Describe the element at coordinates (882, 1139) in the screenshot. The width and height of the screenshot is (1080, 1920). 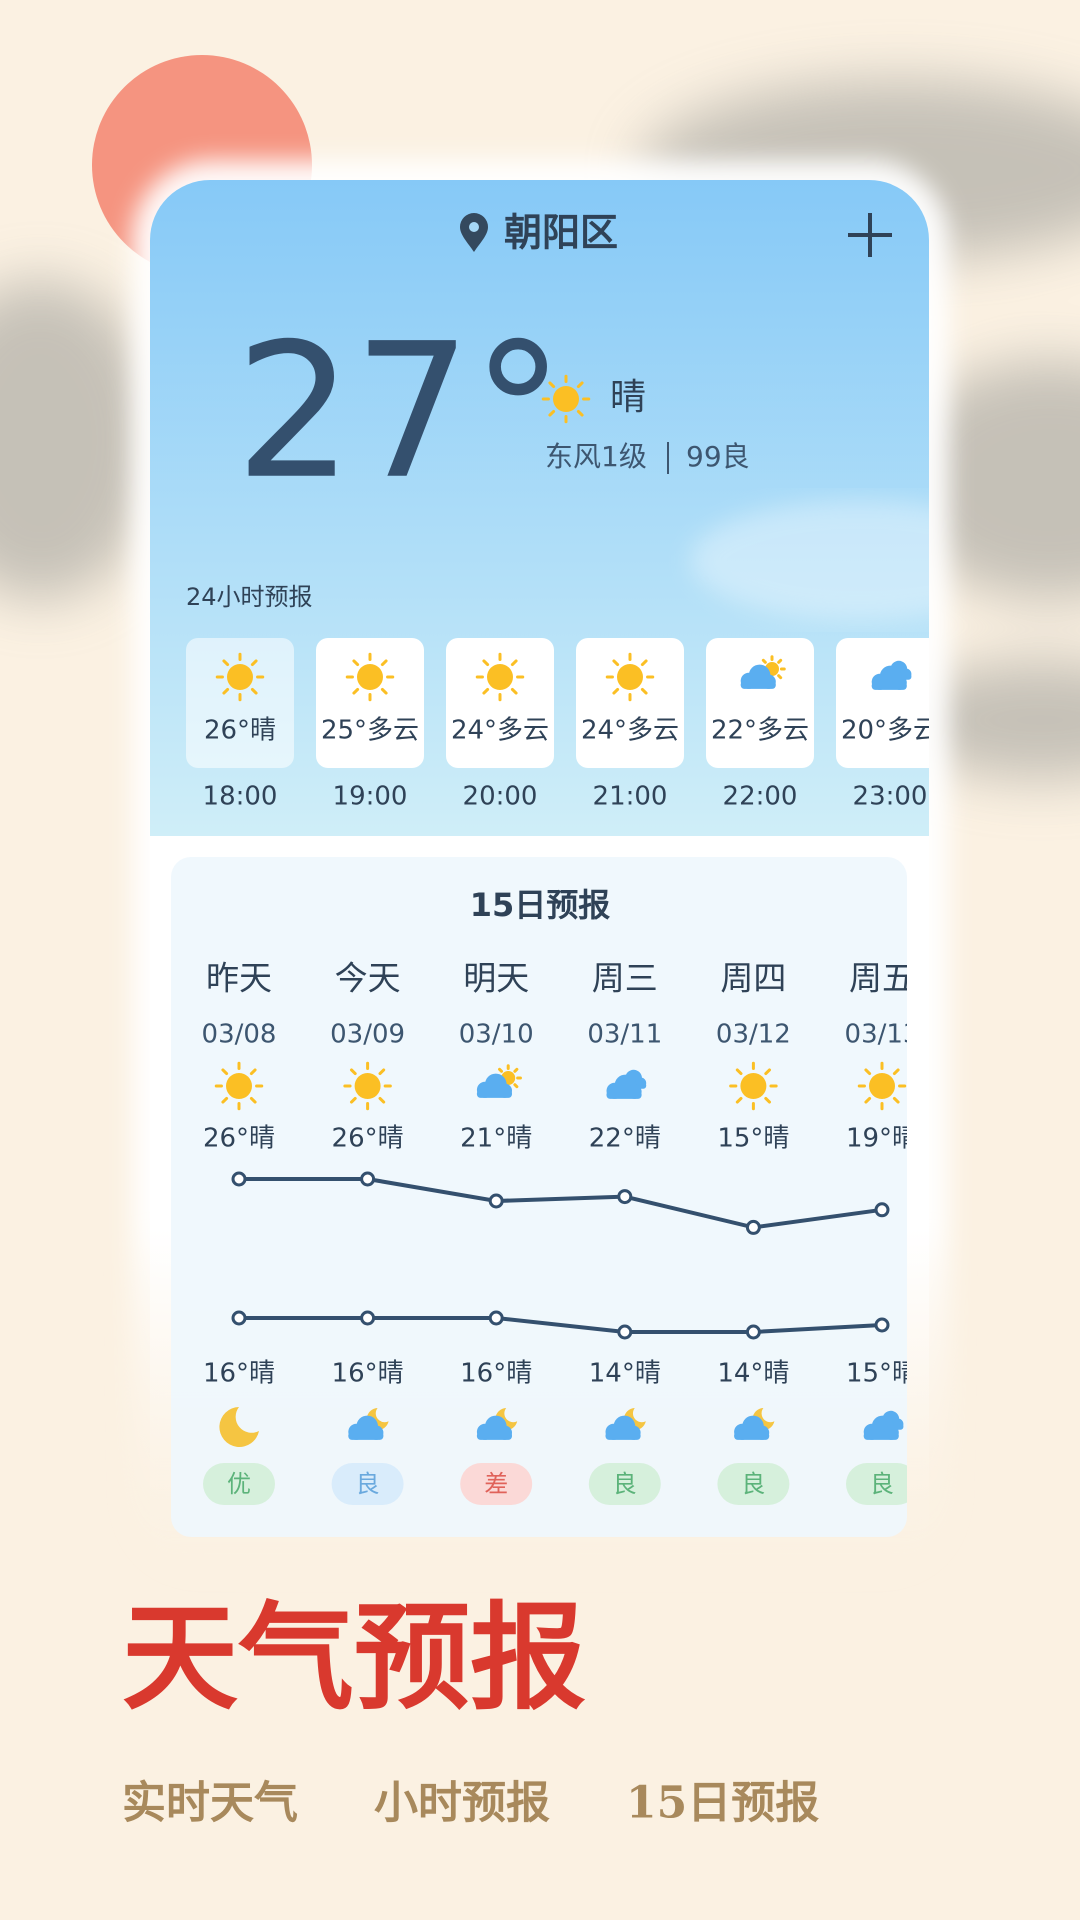
I see `day-high: 19°晴` at that location.